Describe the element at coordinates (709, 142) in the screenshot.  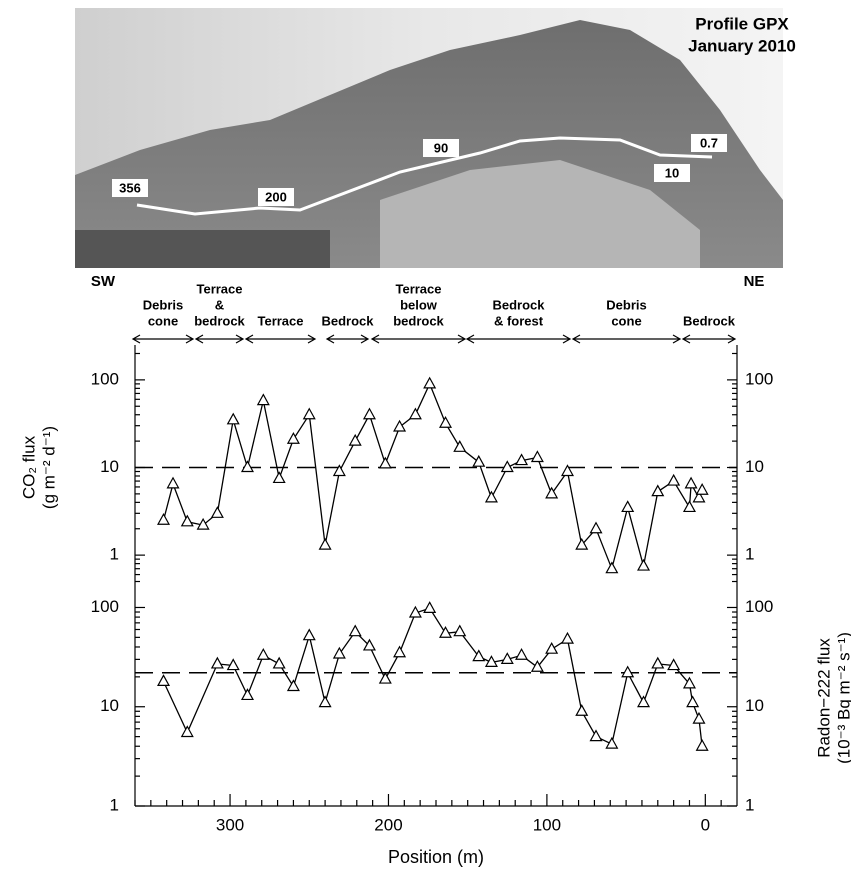
I see `profile-label: 0.7` at that location.